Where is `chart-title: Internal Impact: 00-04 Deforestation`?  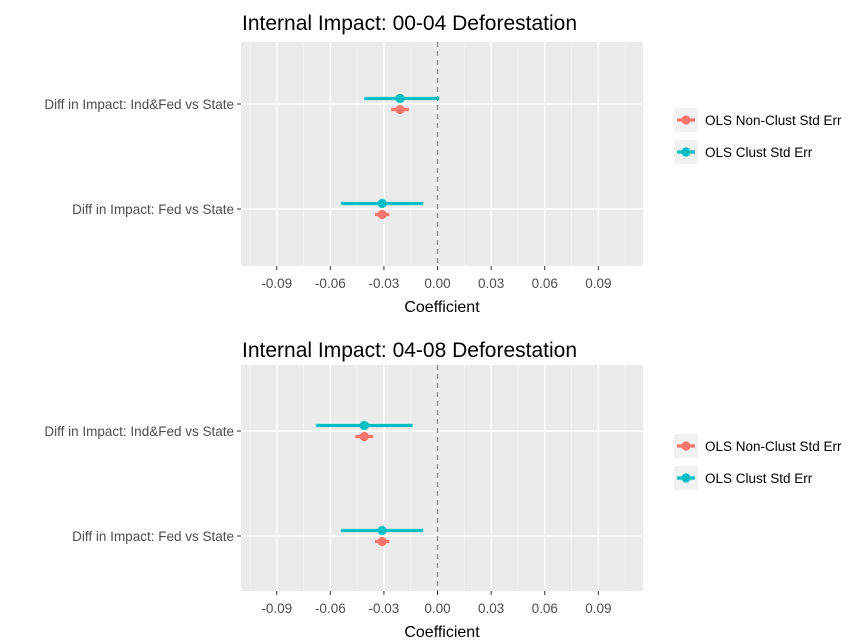
chart-title: Internal Impact: 00-04 Deforestation is located at coordinates (409, 23).